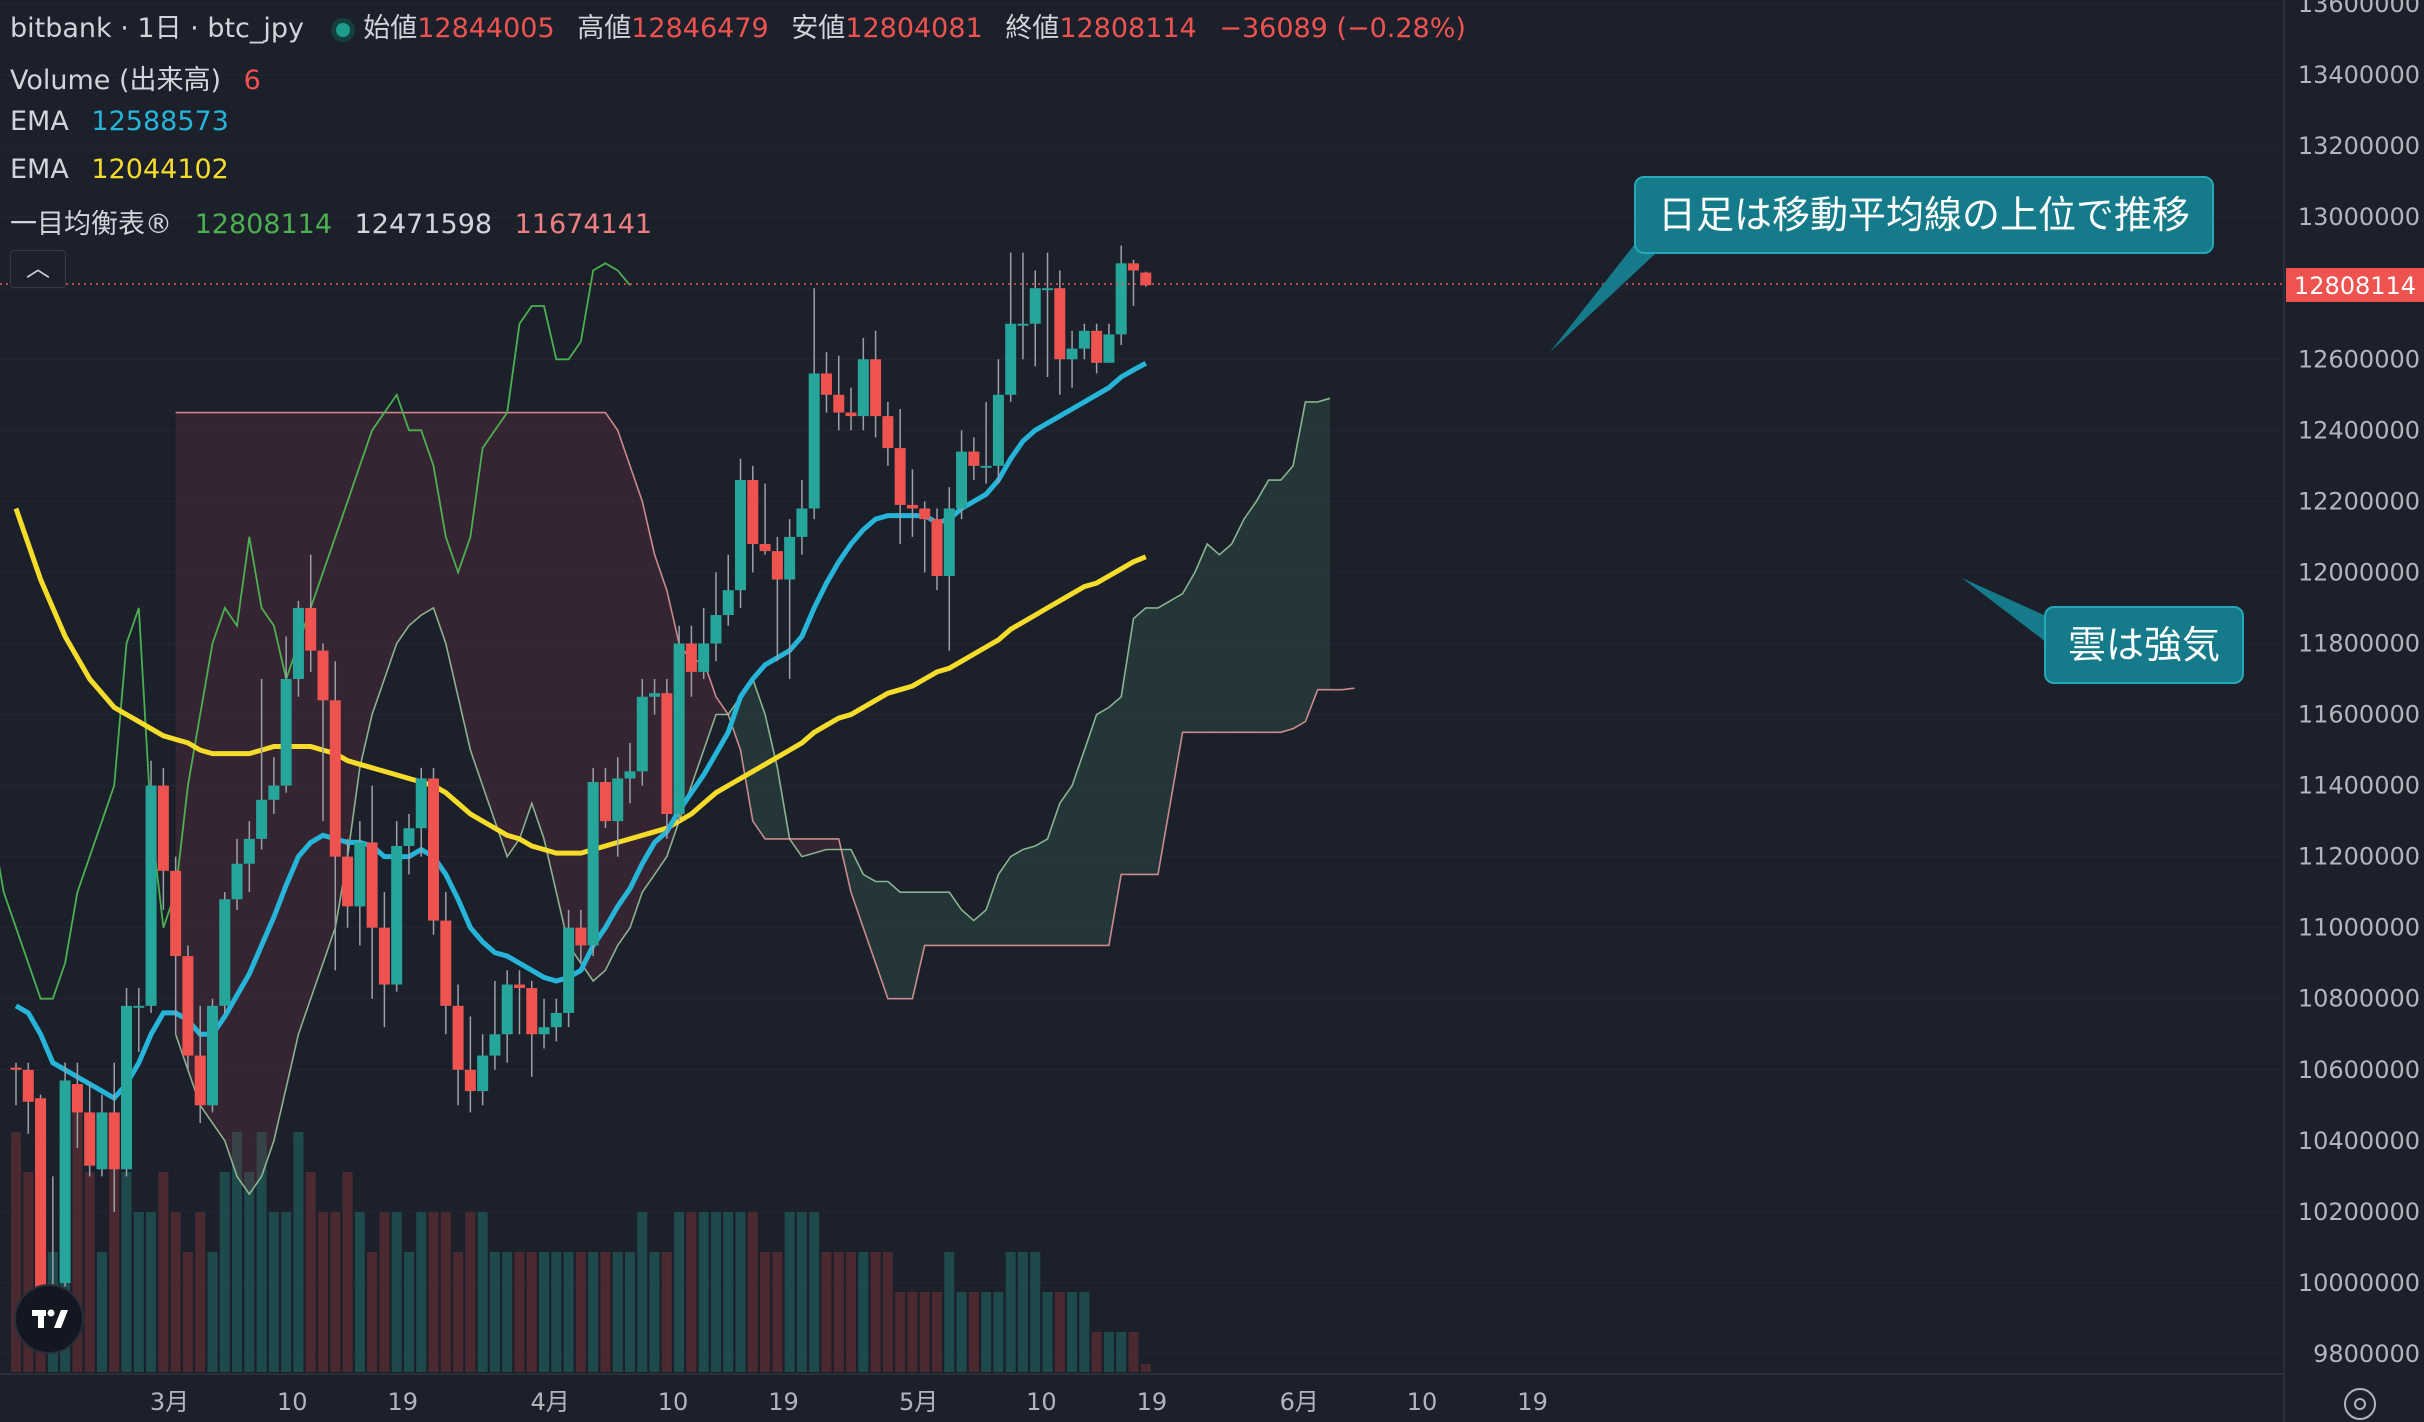 The width and height of the screenshot is (2424, 1422). What do you see at coordinates (2359, 928) in the screenshot?
I see `price-tick-label: 11000000` at bounding box center [2359, 928].